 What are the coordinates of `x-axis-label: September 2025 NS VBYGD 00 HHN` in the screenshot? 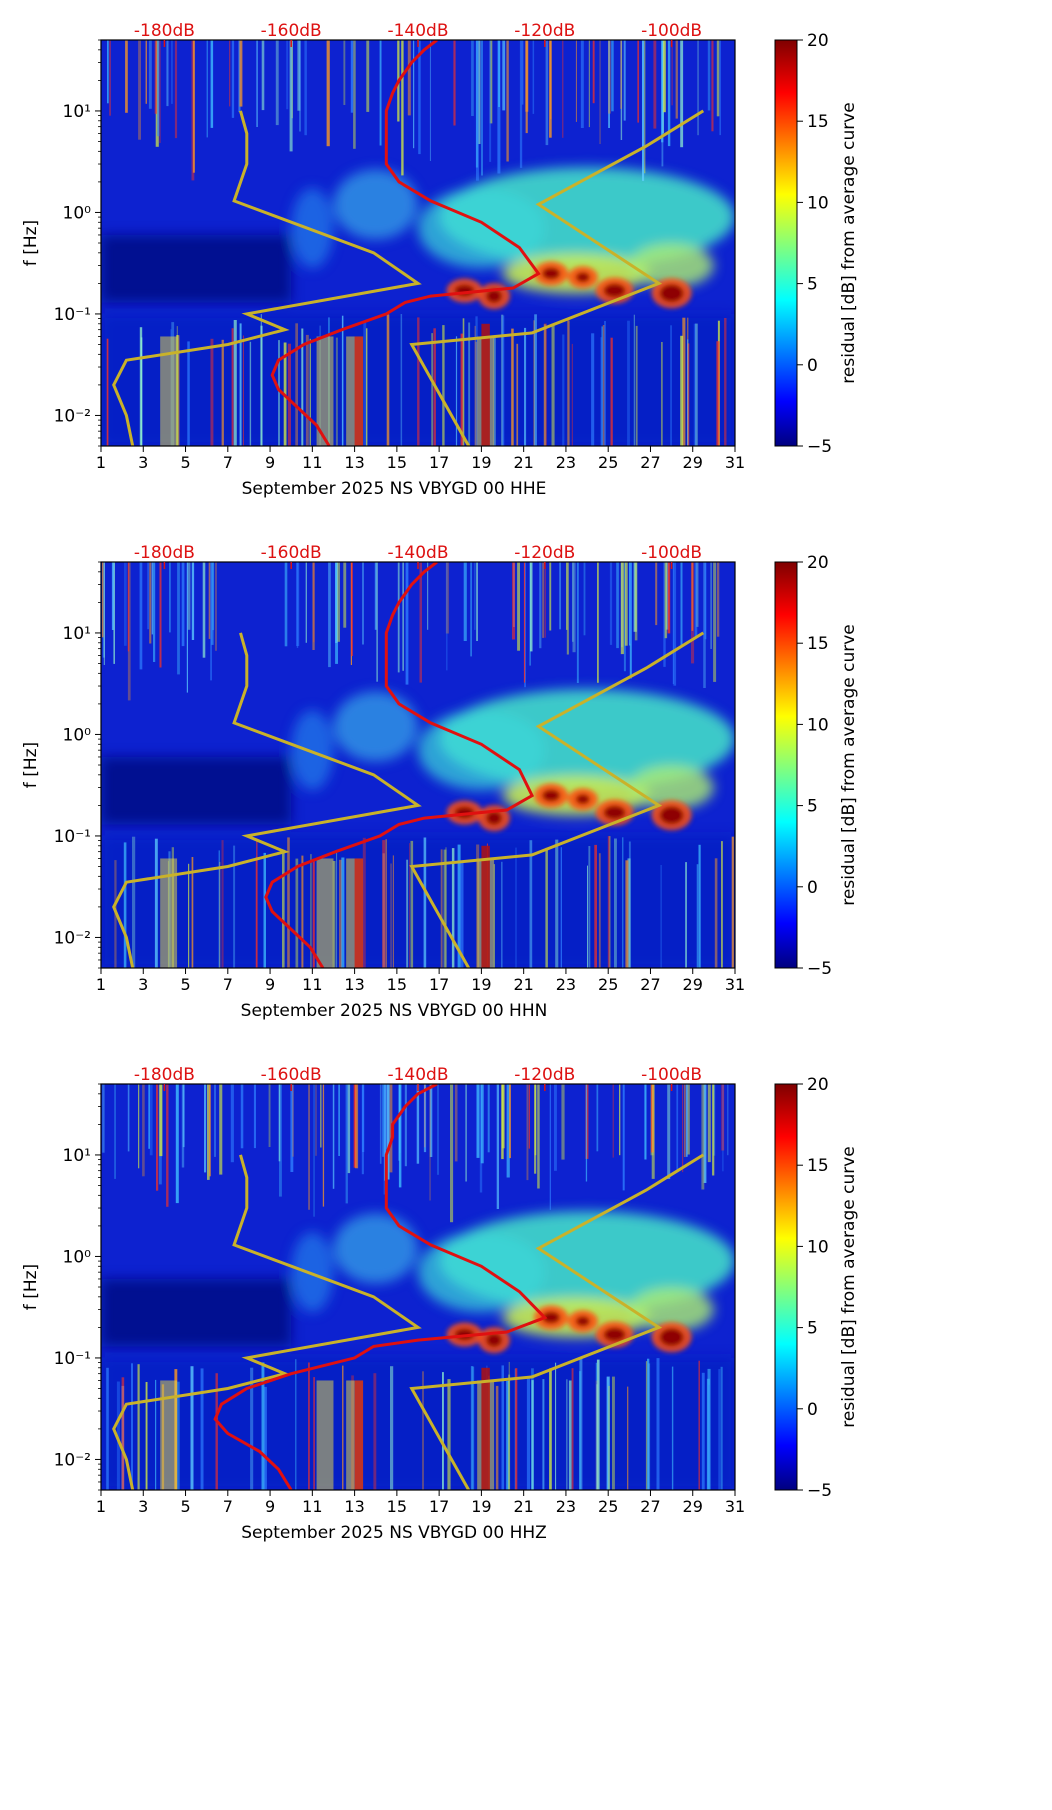 It's located at (394, 1011).